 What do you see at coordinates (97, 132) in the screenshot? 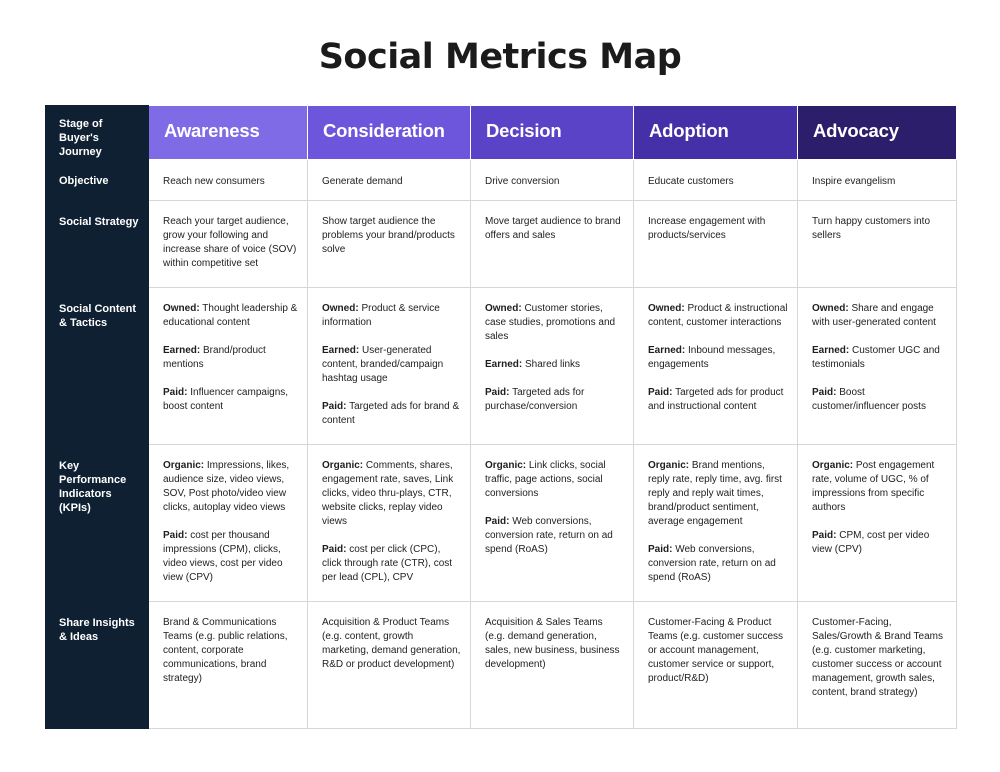
I see `corner-label: Stage of Buyer's Journey` at bounding box center [97, 132].